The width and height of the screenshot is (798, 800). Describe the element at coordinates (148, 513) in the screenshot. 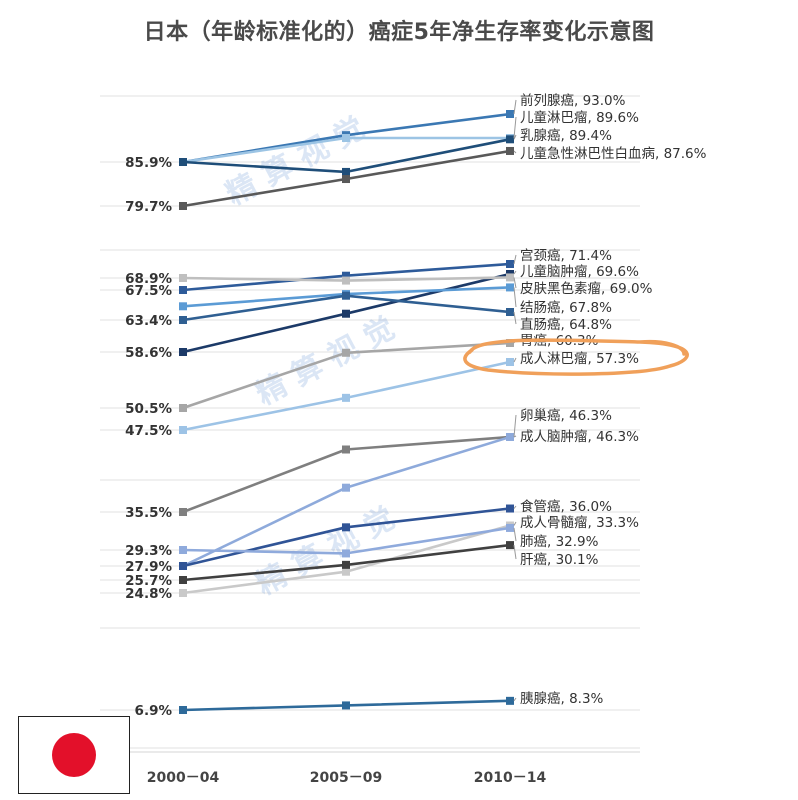

I see `start-value-label: 35.5%` at that location.